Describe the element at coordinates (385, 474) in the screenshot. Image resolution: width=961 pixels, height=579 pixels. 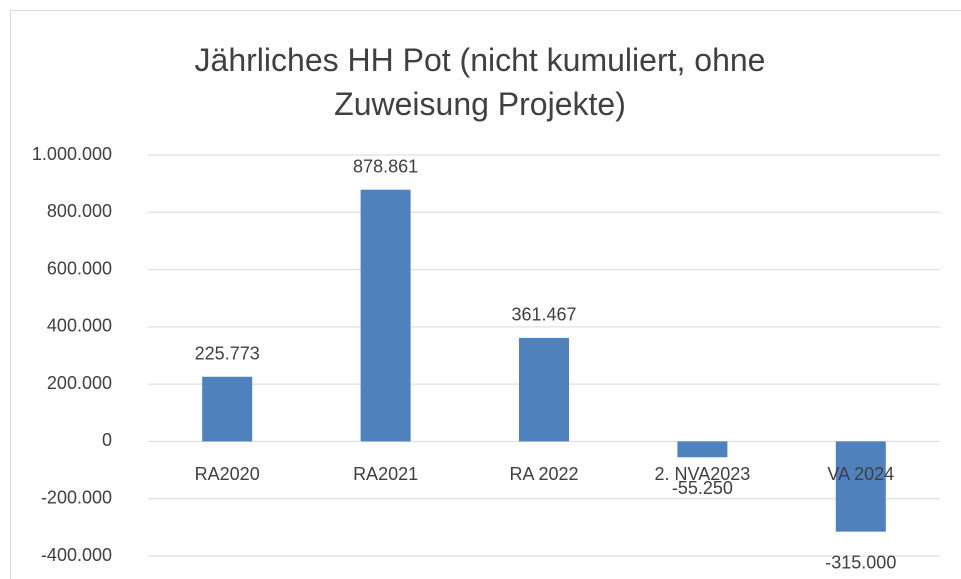
I see `x-tick-label: RA2021` at that location.